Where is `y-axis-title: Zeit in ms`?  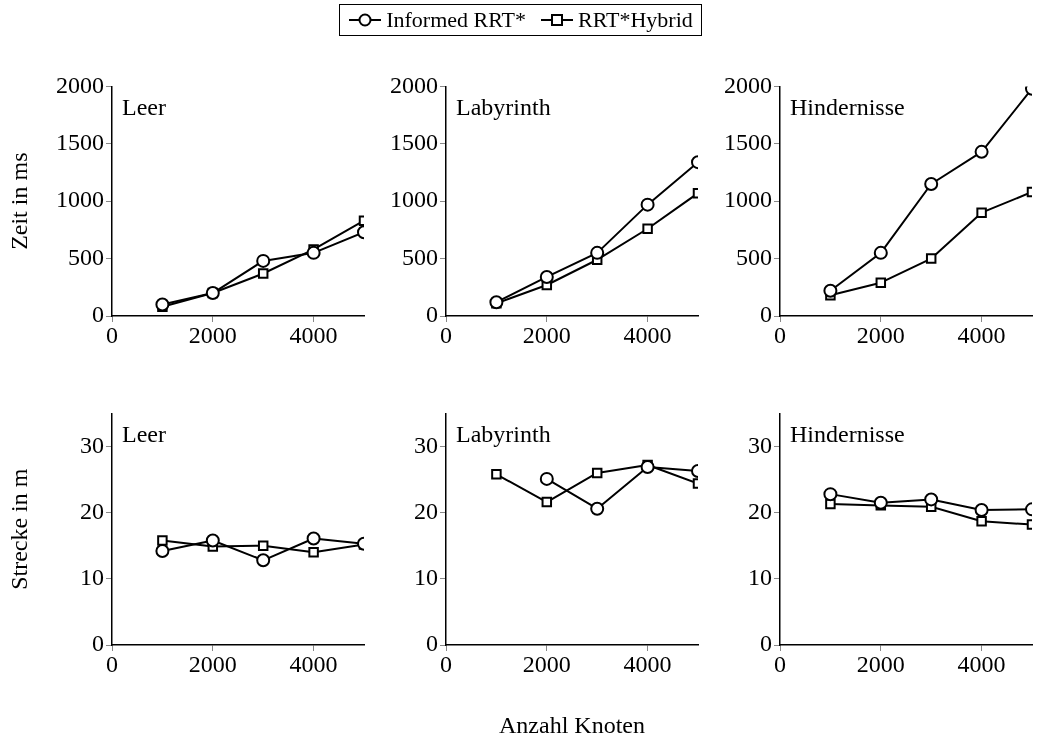
y-axis-title: Zeit in ms is located at coordinates (18, 201).